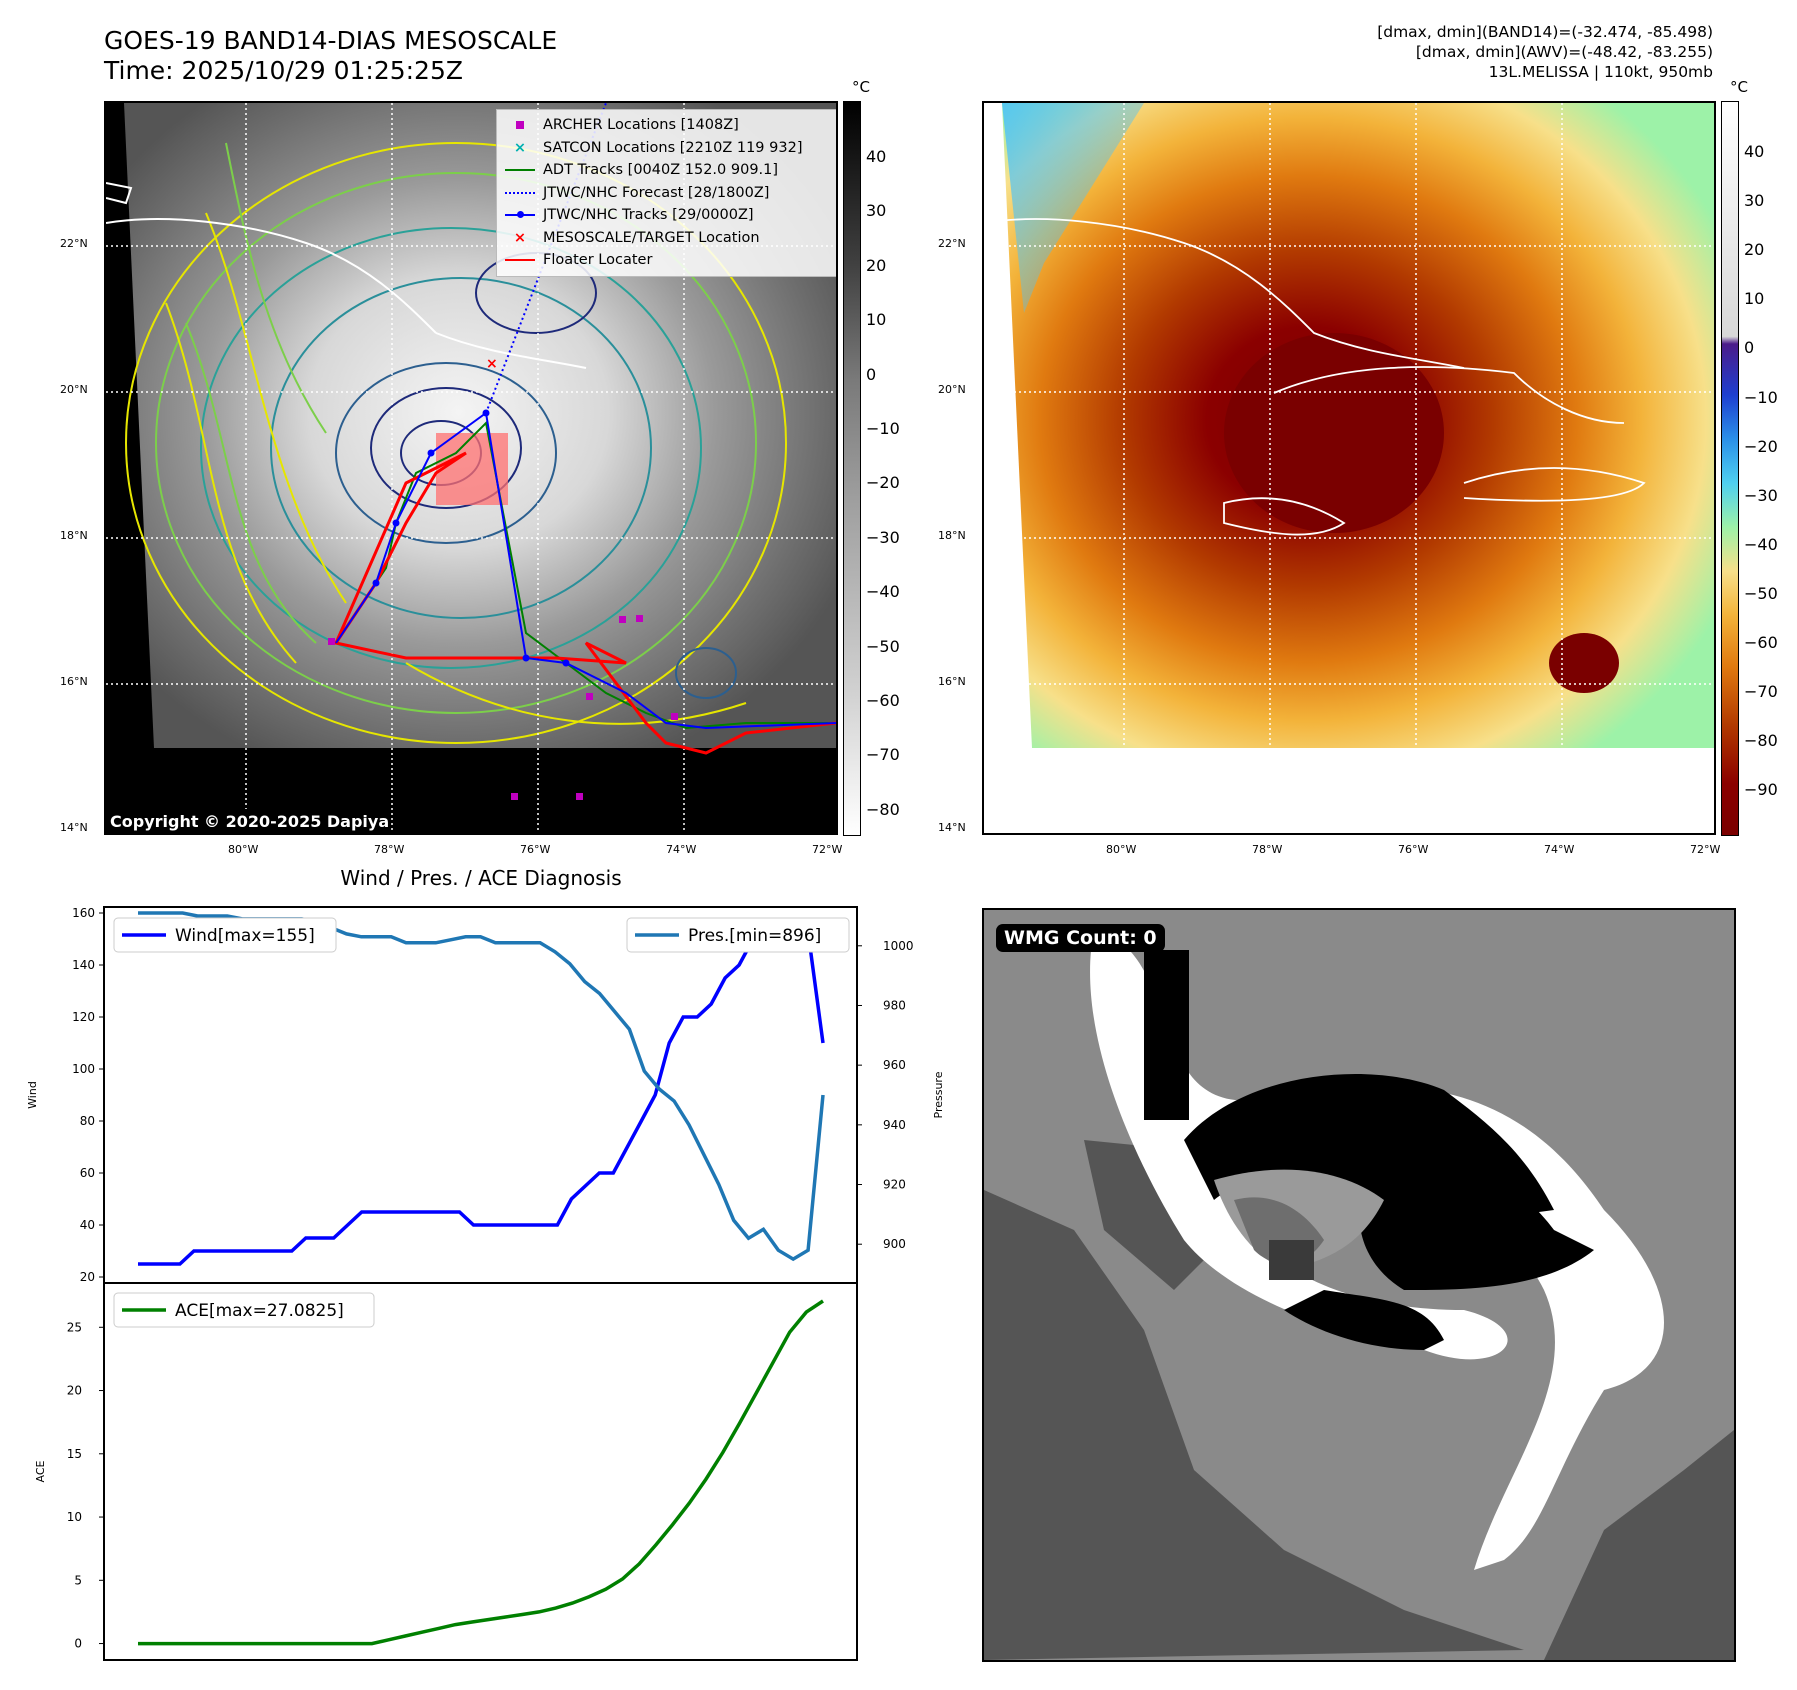 This screenshot has height=1690, width=1797. Describe the element at coordinates (78, 1644) in the screenshot. I see `ace-tick-label: 0` at that location.